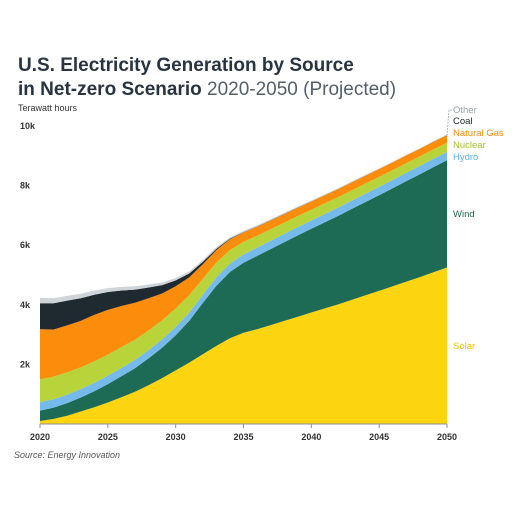  Describe the element at coordinates (379, 437) in the screenshot. I see `x-tick-label: 2045` at that location.